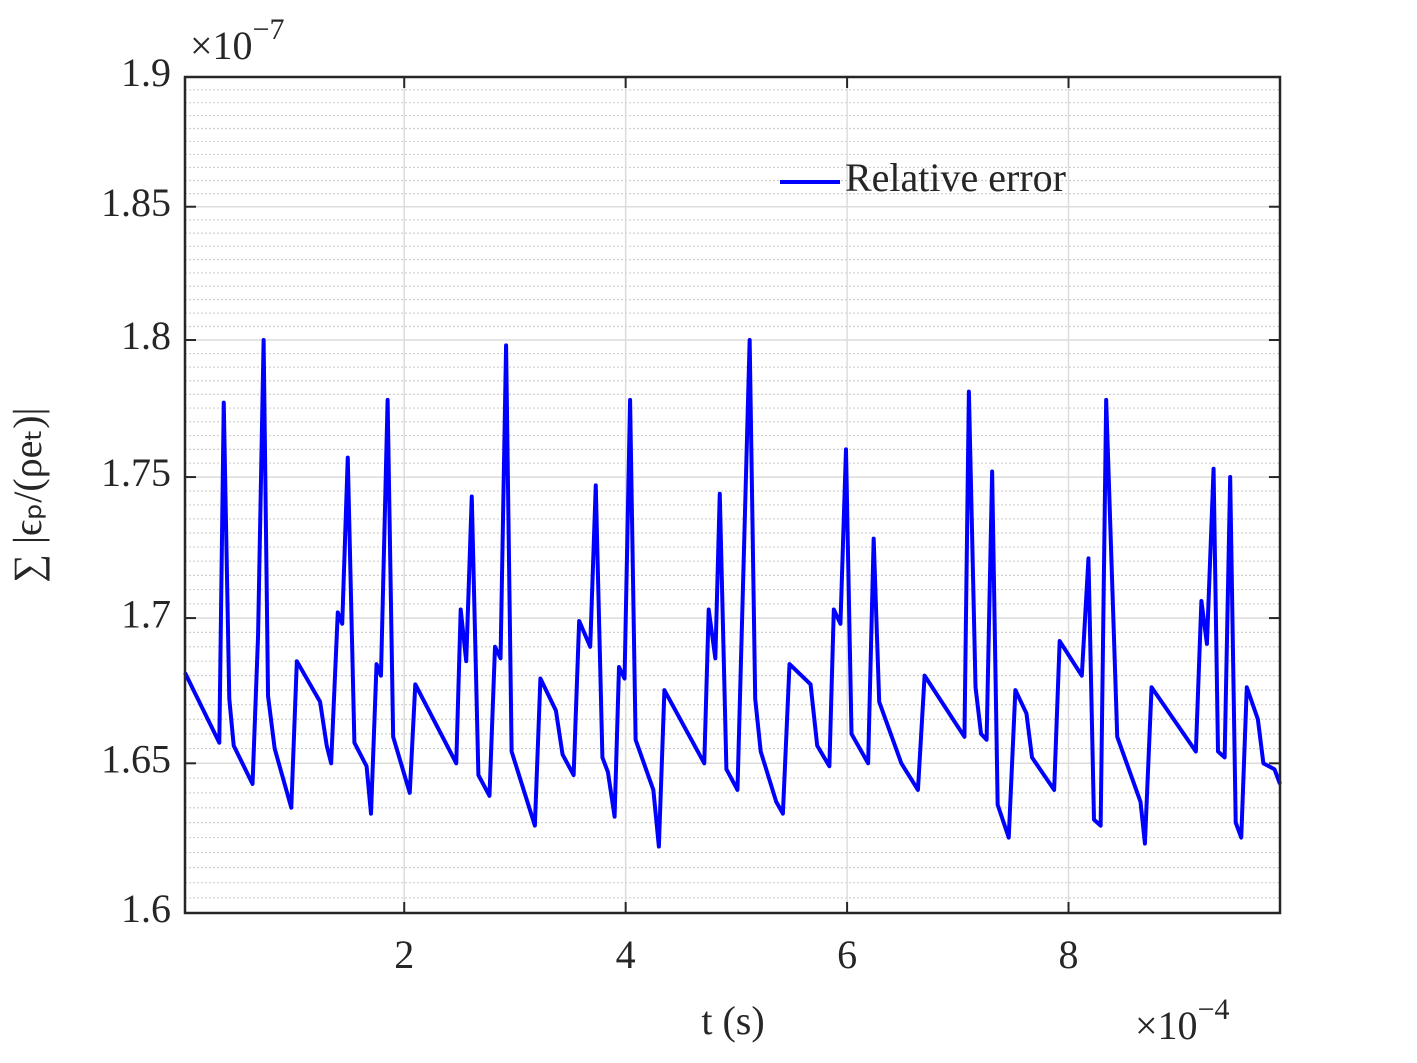 Image resolution: width=1417 pixels, height=1063 pixels. Describe the element at coordinates (146, 908) in the screenshot. I see `y-tick-label: 1.6` at that location.